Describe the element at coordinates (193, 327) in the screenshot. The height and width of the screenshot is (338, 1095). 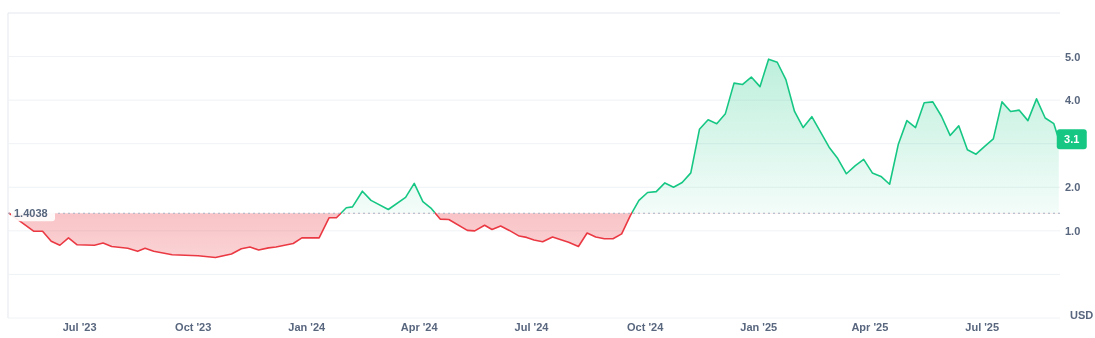
I see `x-tick-label: Oct '23` at that location.